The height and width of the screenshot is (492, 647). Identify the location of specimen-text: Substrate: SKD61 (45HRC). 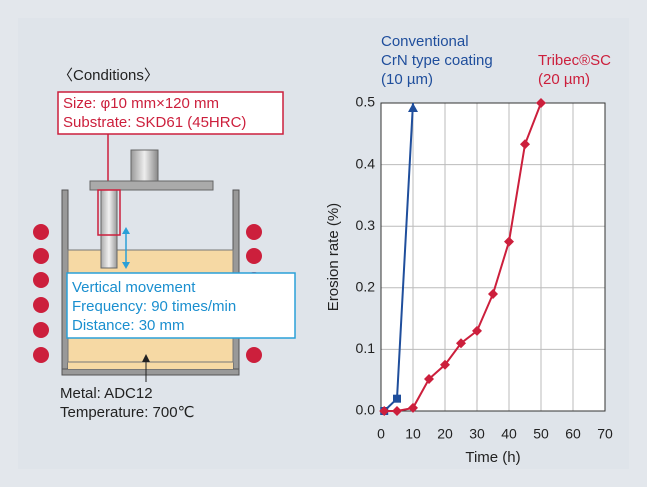
(154, 122).